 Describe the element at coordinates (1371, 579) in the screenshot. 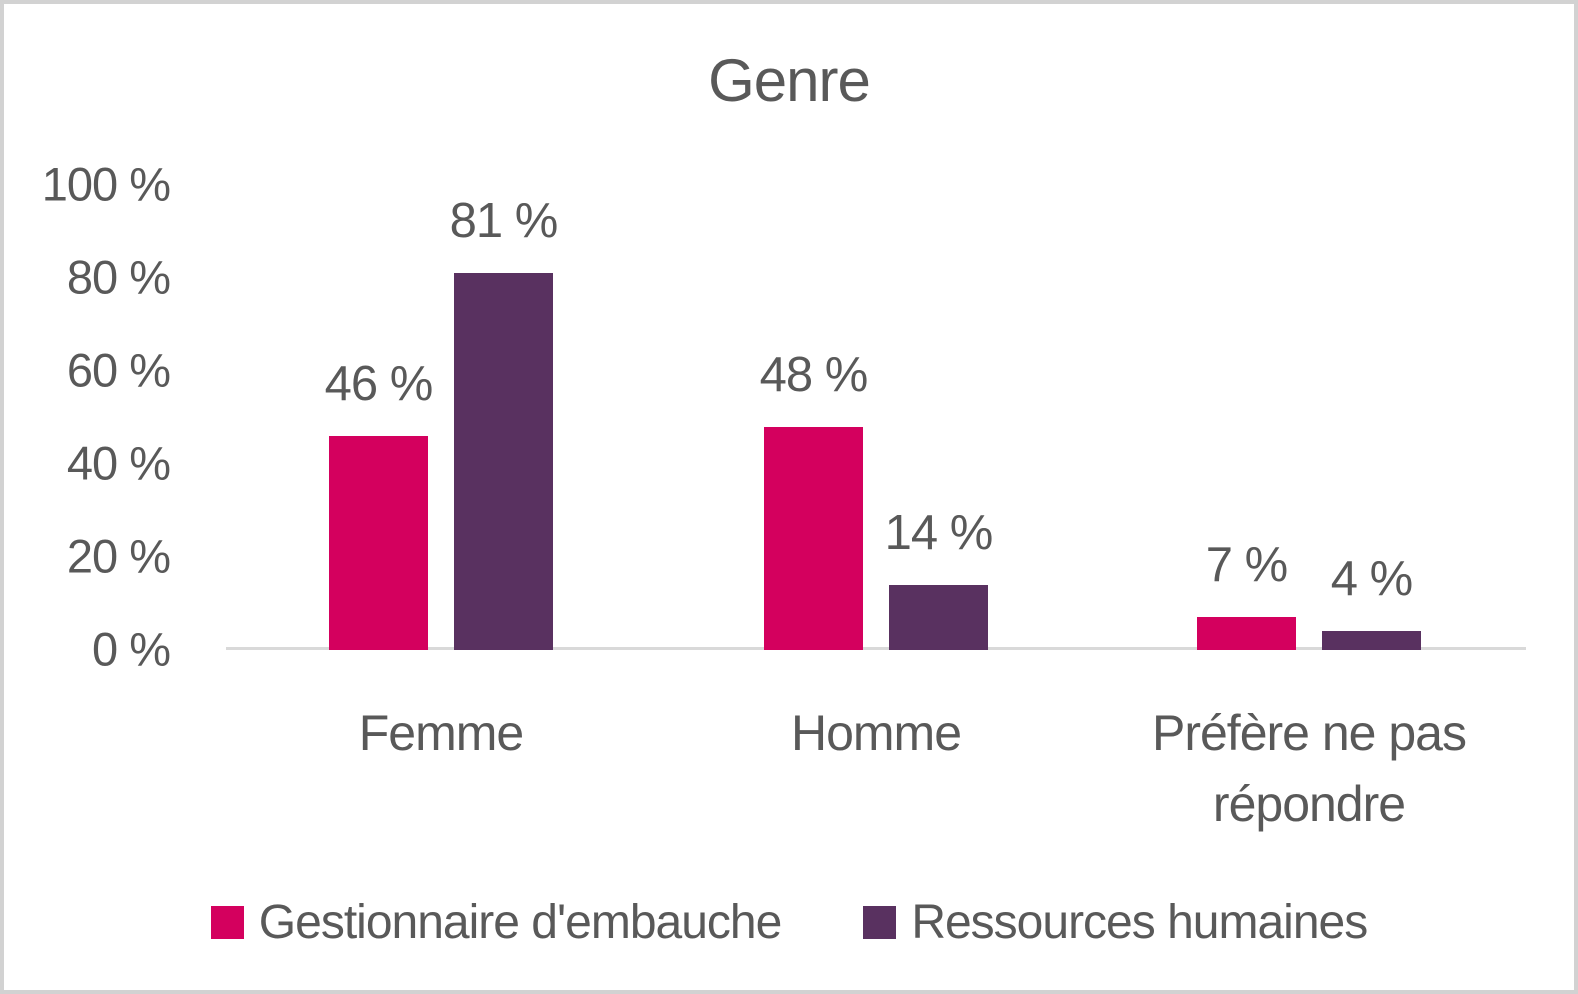

I see `bar-value-label: 4 %` at that location.